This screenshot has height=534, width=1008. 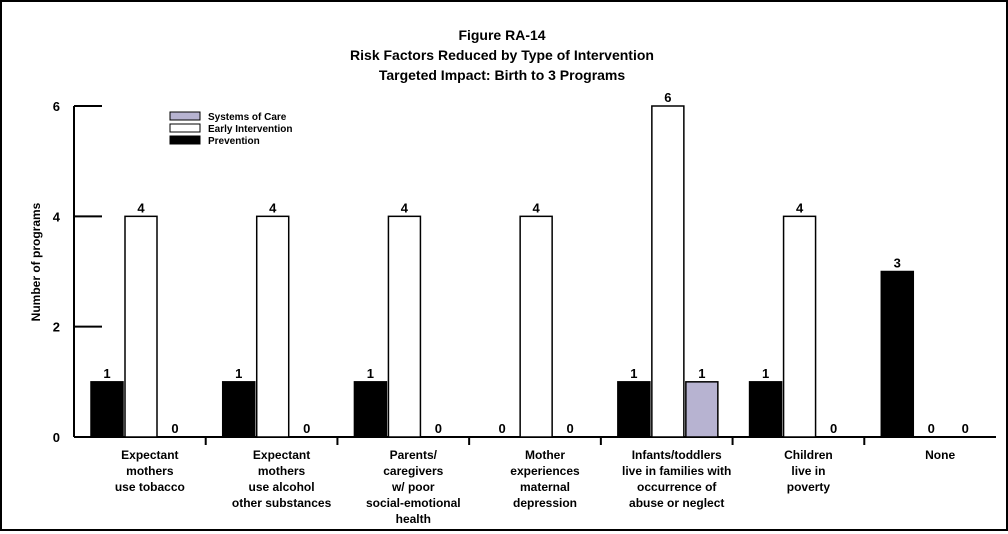 What do you see at coordinates (282, 487) in the screenshot?
I see `x-tick-label: use alcohol` at bounding box center [282, 487].